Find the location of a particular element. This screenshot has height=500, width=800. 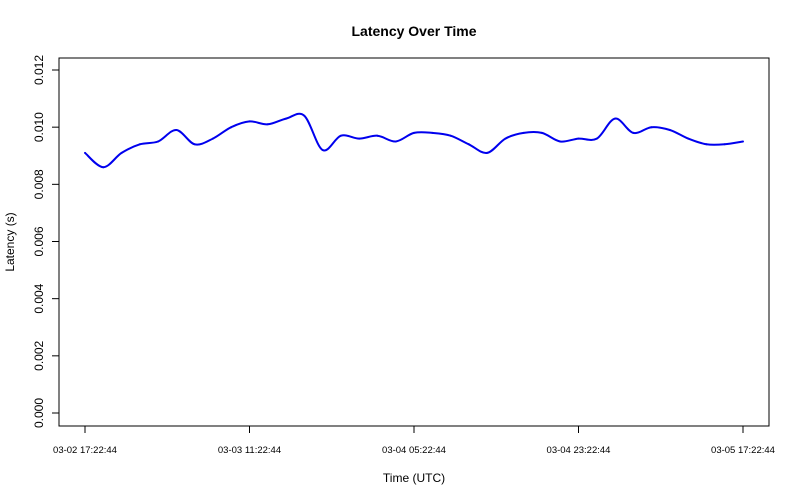

y-tick-label: 0.006 is located at coordinates (39, 241).